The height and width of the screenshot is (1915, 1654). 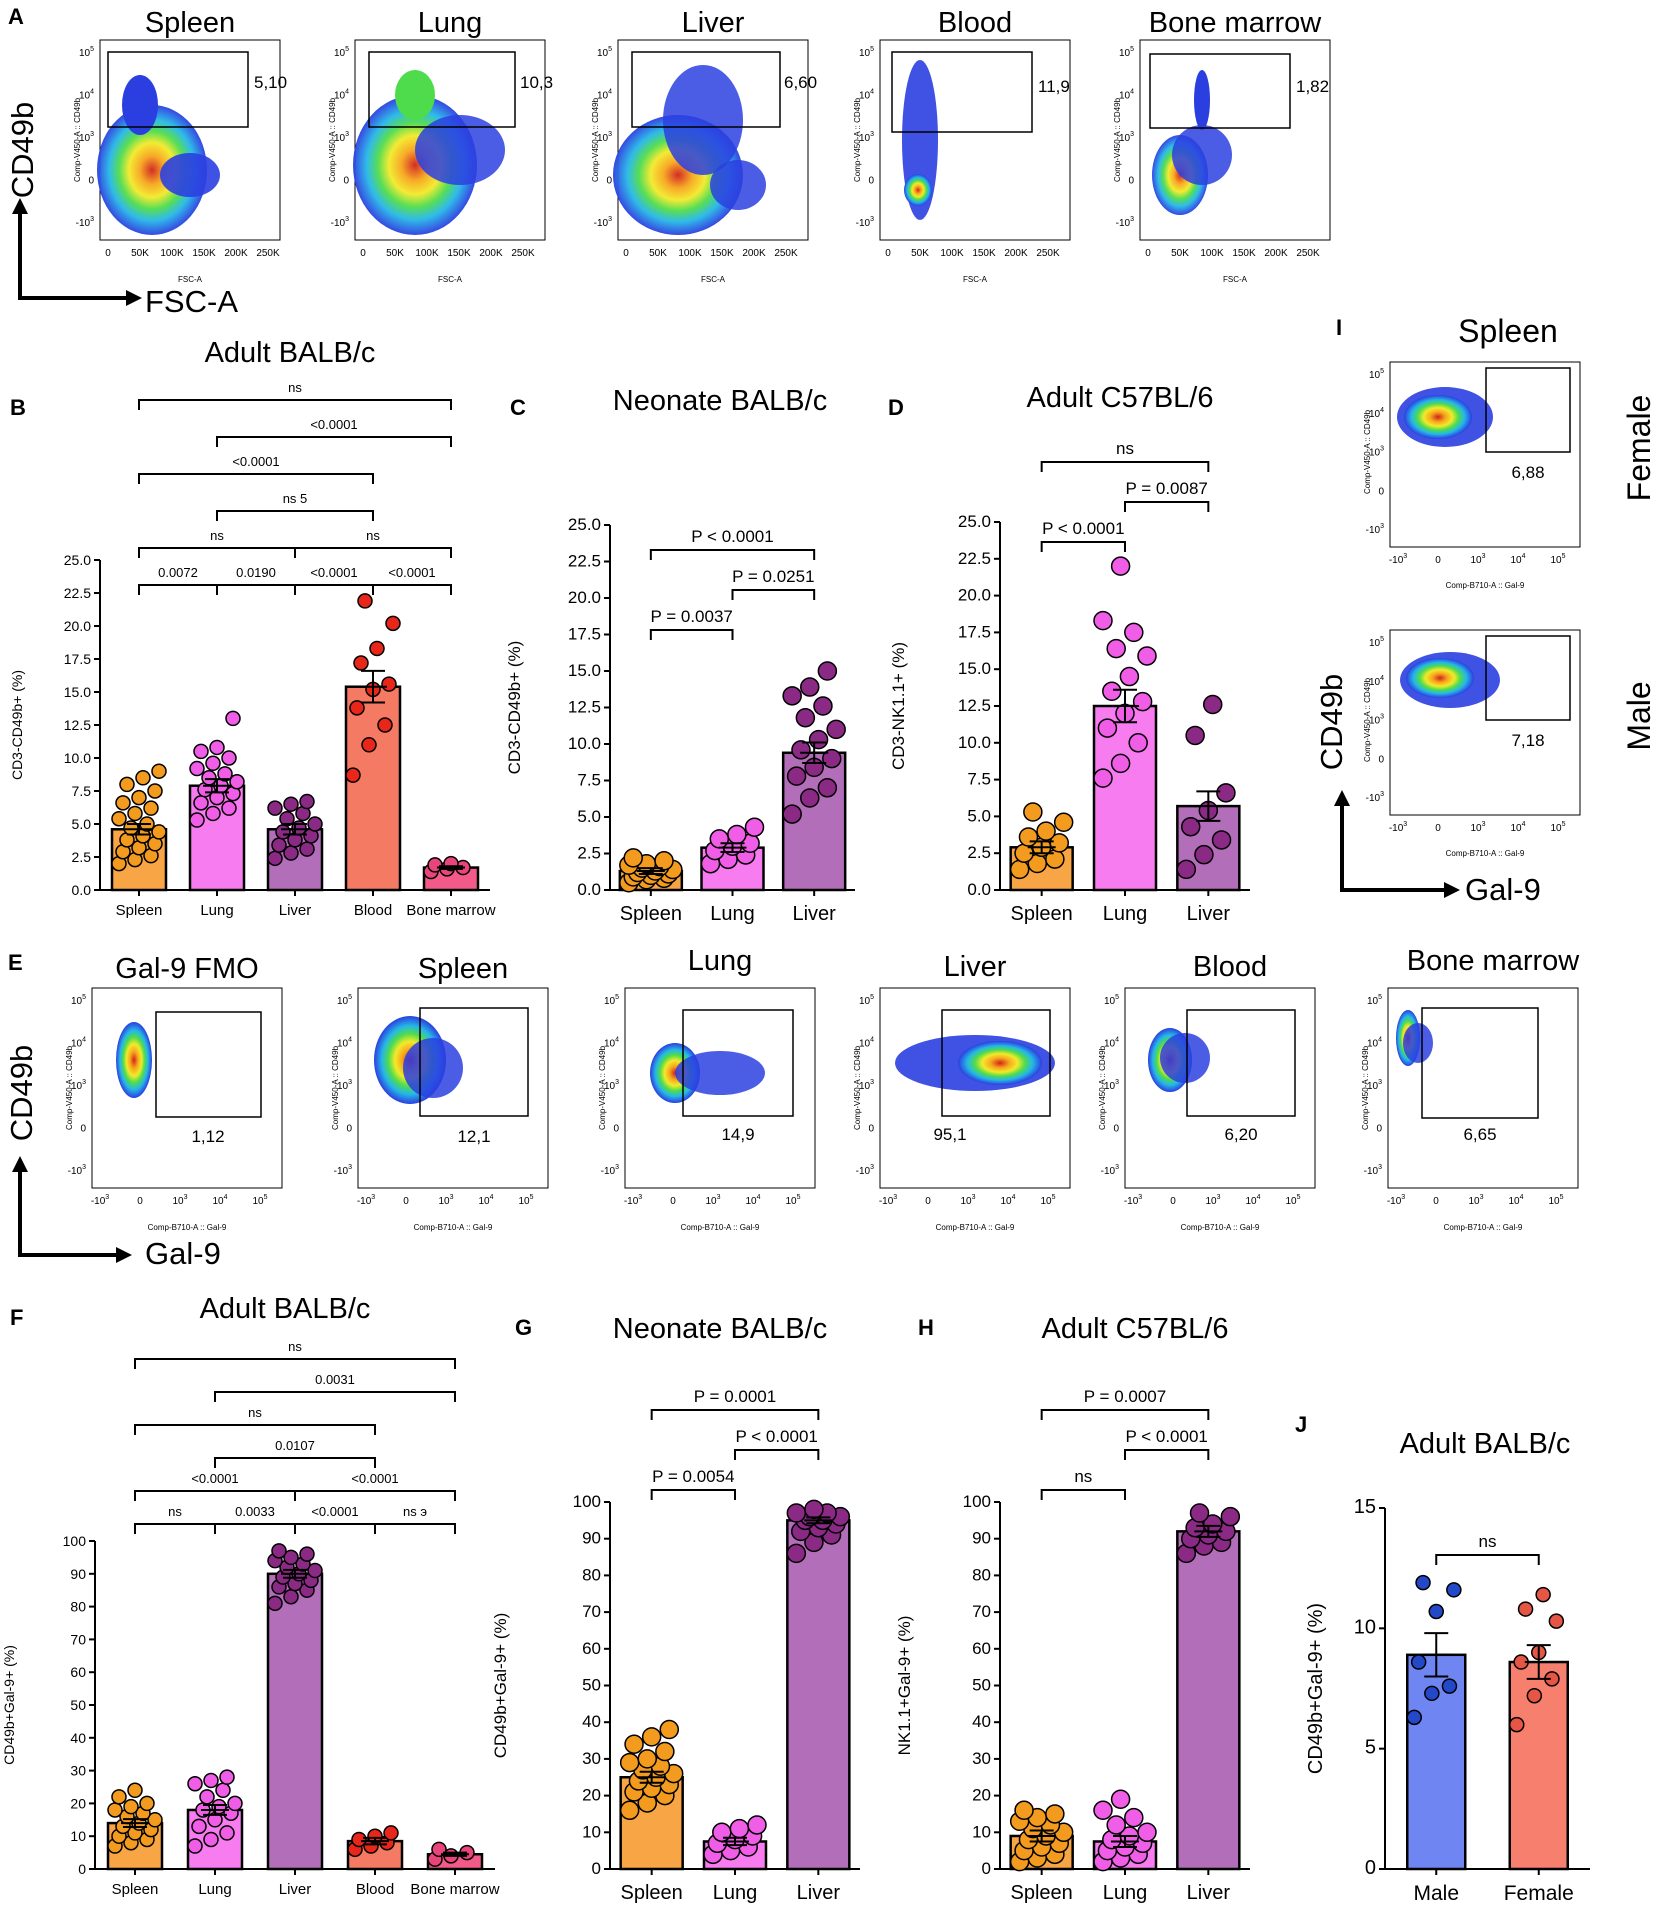 What do you see at coordinates (720, 961) in the screenshot?
I see `flow-title: Lung` at bounding box center [720, 961].